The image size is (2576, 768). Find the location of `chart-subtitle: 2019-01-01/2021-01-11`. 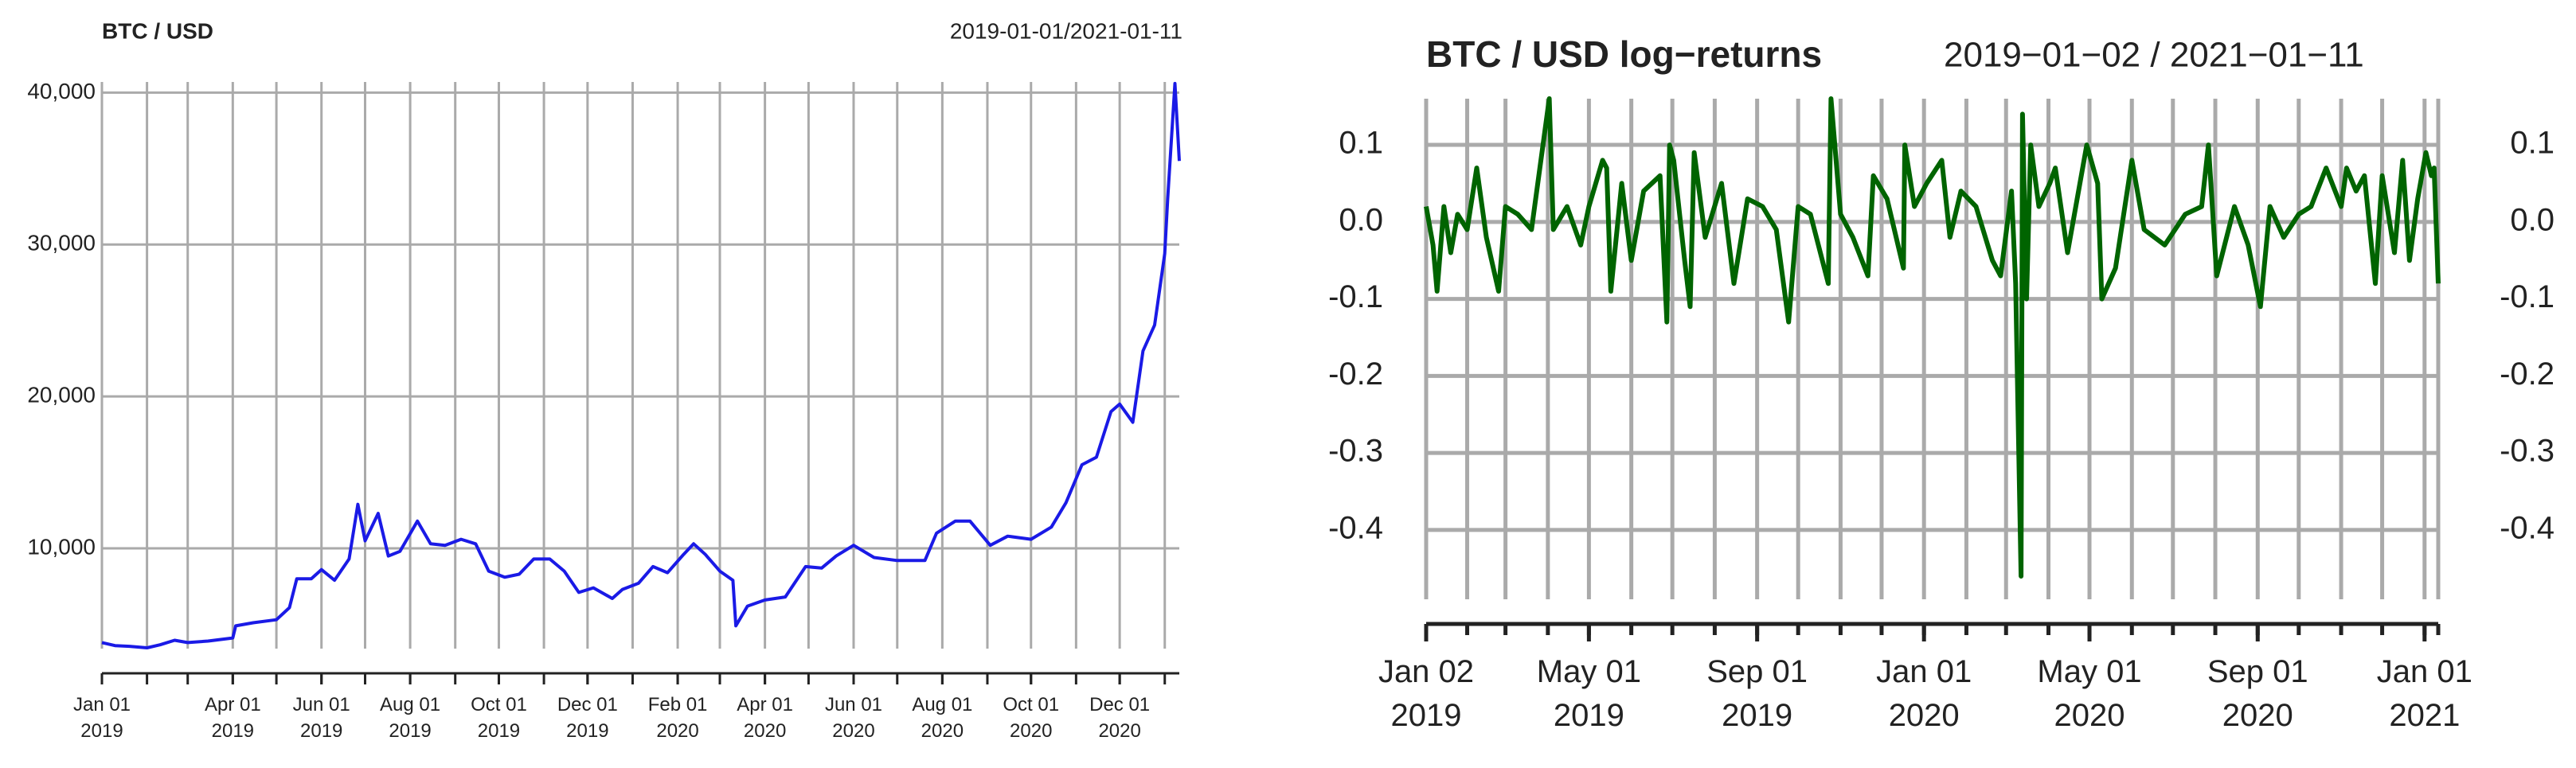

chart-subtitle: 2019-01-01/2021-01-11 is located at coordinates (1066, 30).